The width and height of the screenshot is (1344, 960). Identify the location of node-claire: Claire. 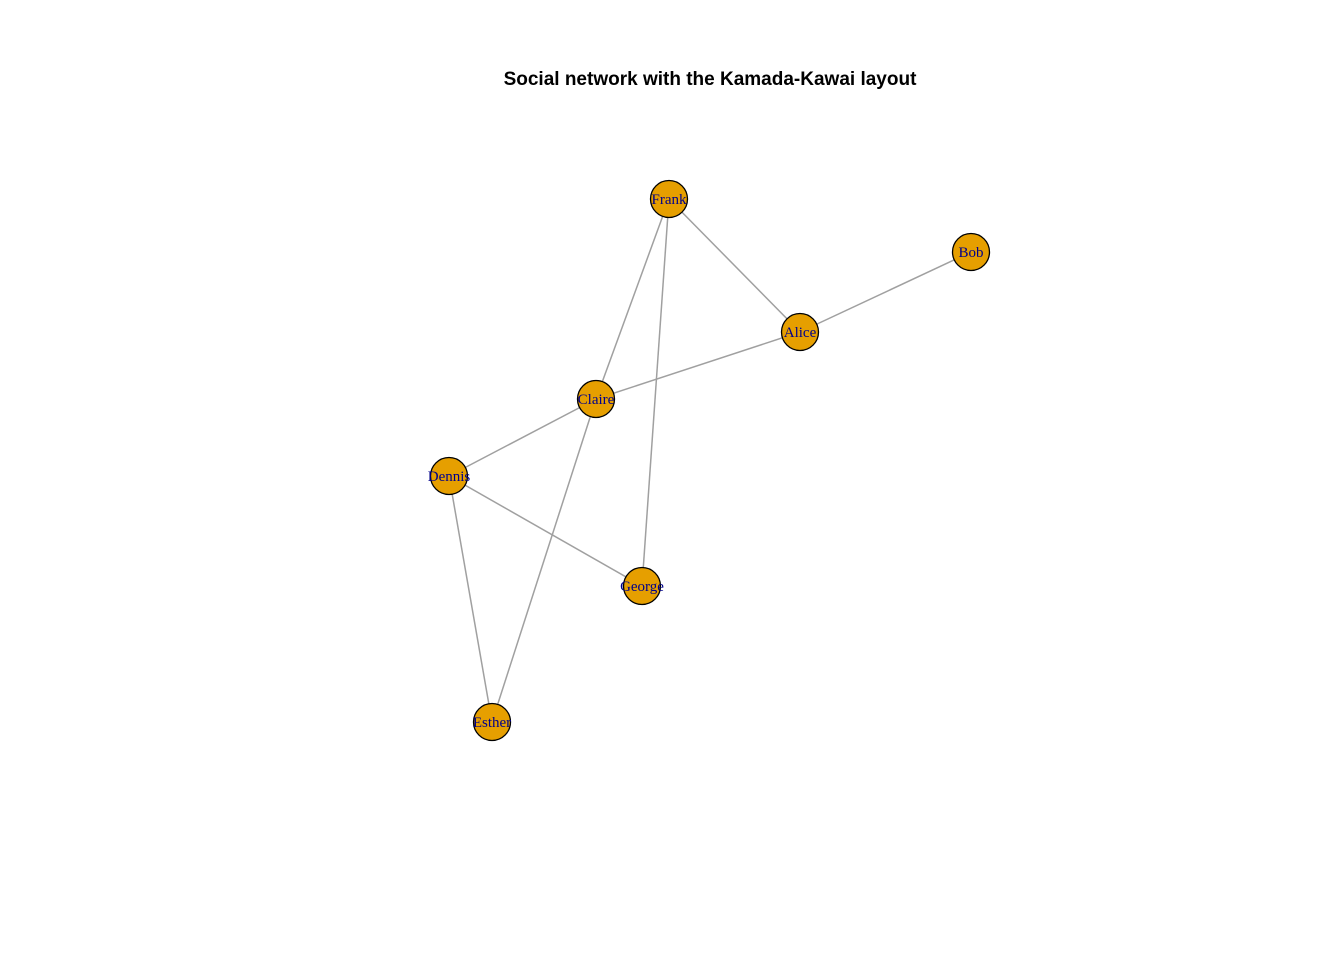
(596, 399).